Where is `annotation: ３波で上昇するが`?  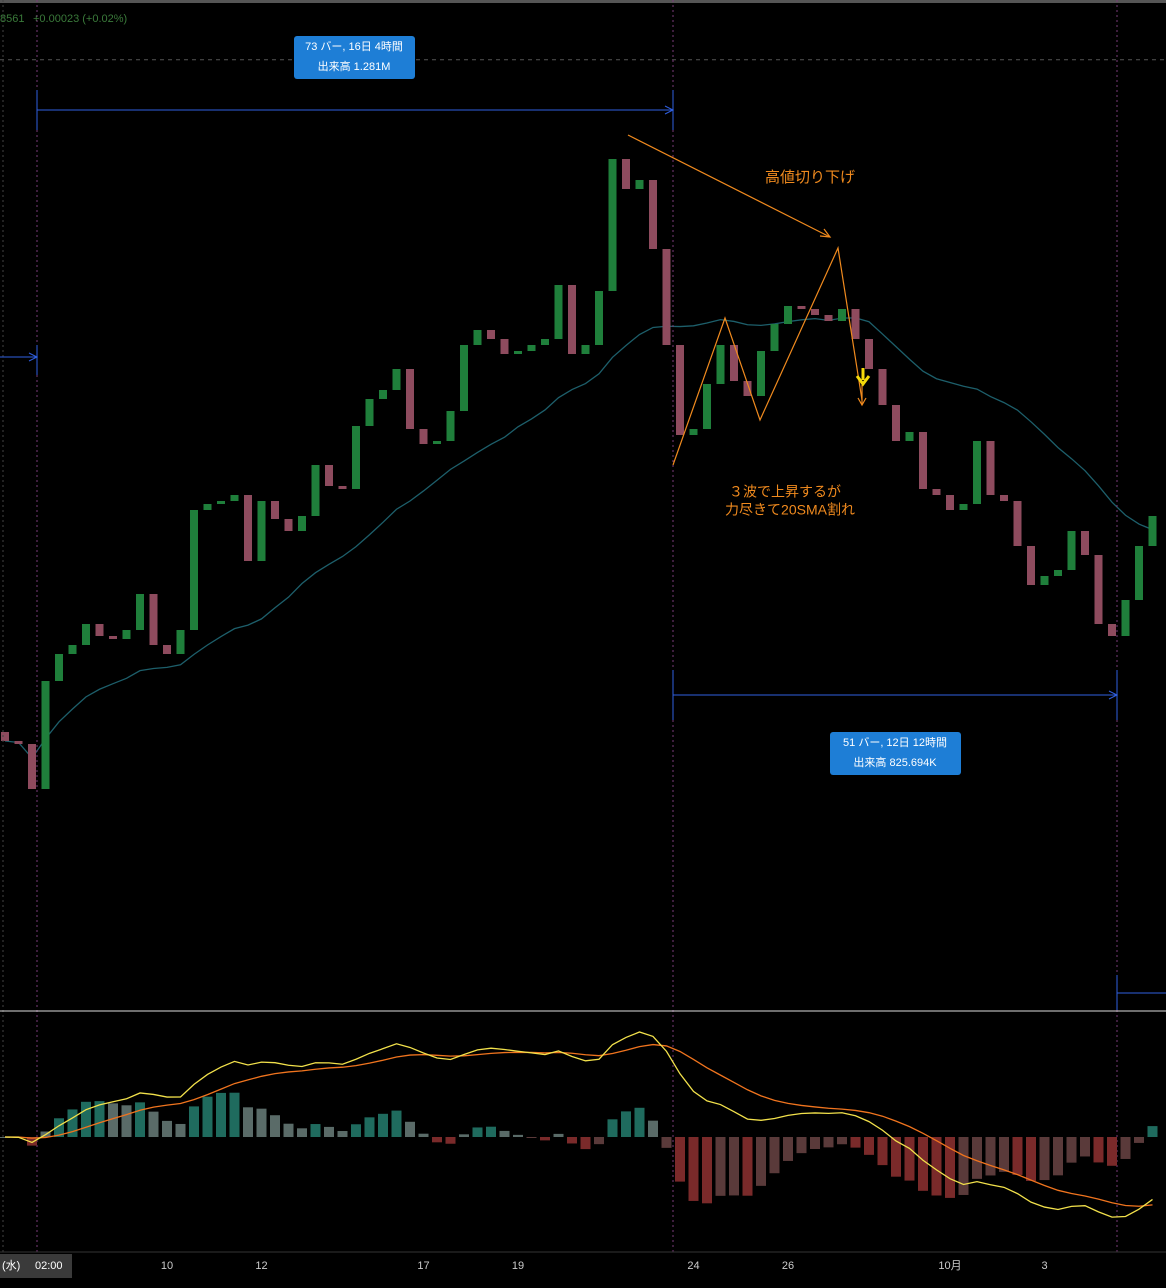 annotation: ３波で上昇するが is located at coordinates (785, 492).